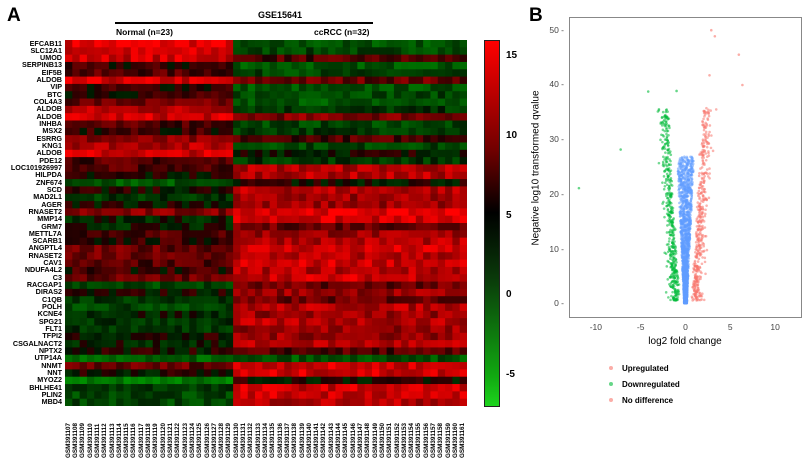 The image size is (812, 460). Describe the element at coordinates (45, 387) in the screenshot. I see `gene-label: BHLHE41` at that location.